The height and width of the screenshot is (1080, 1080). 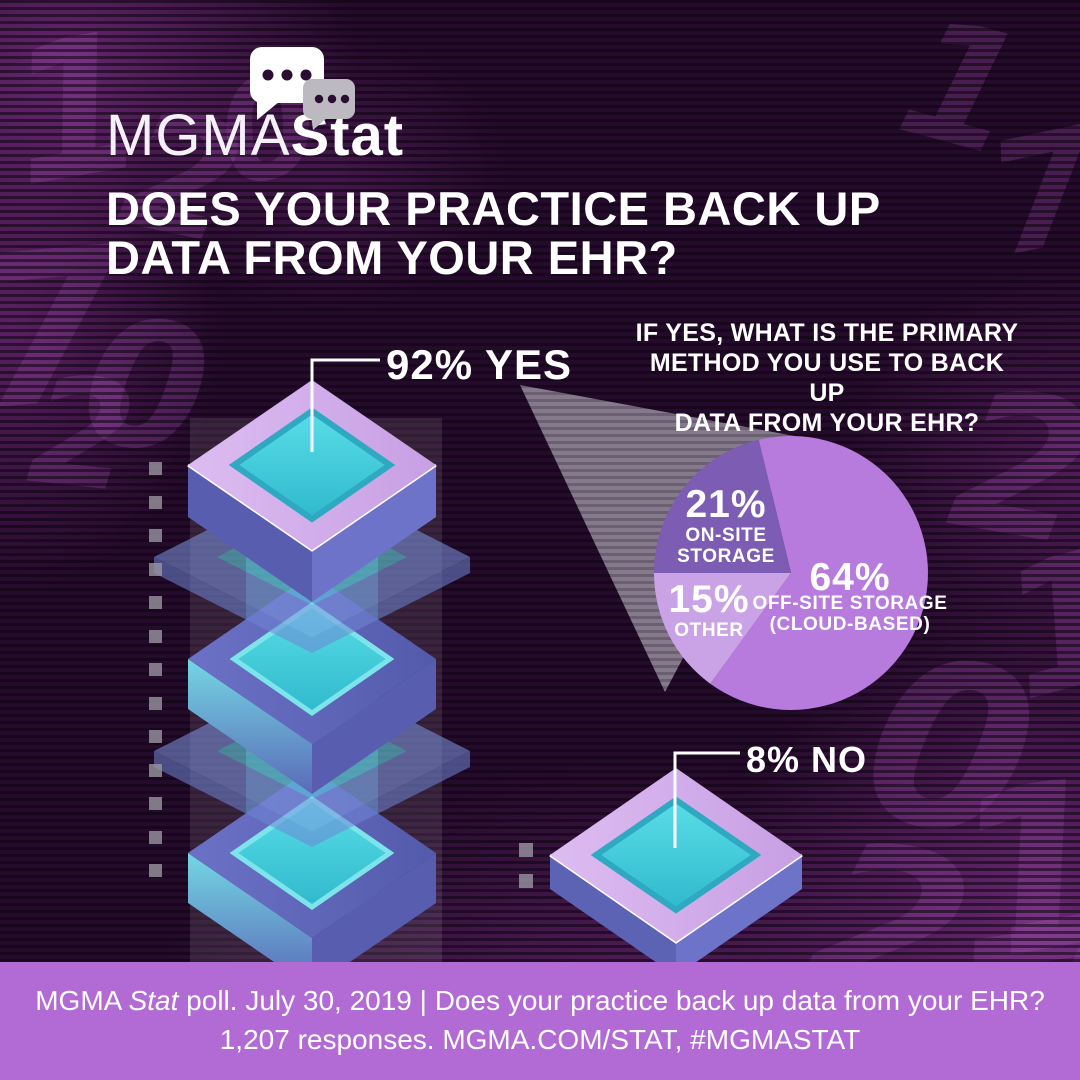 What do you see at coordinates (479, 364) in the screenshot?
I see `yes-percentage-label: 92% YES` at bounding box center [479, 364].